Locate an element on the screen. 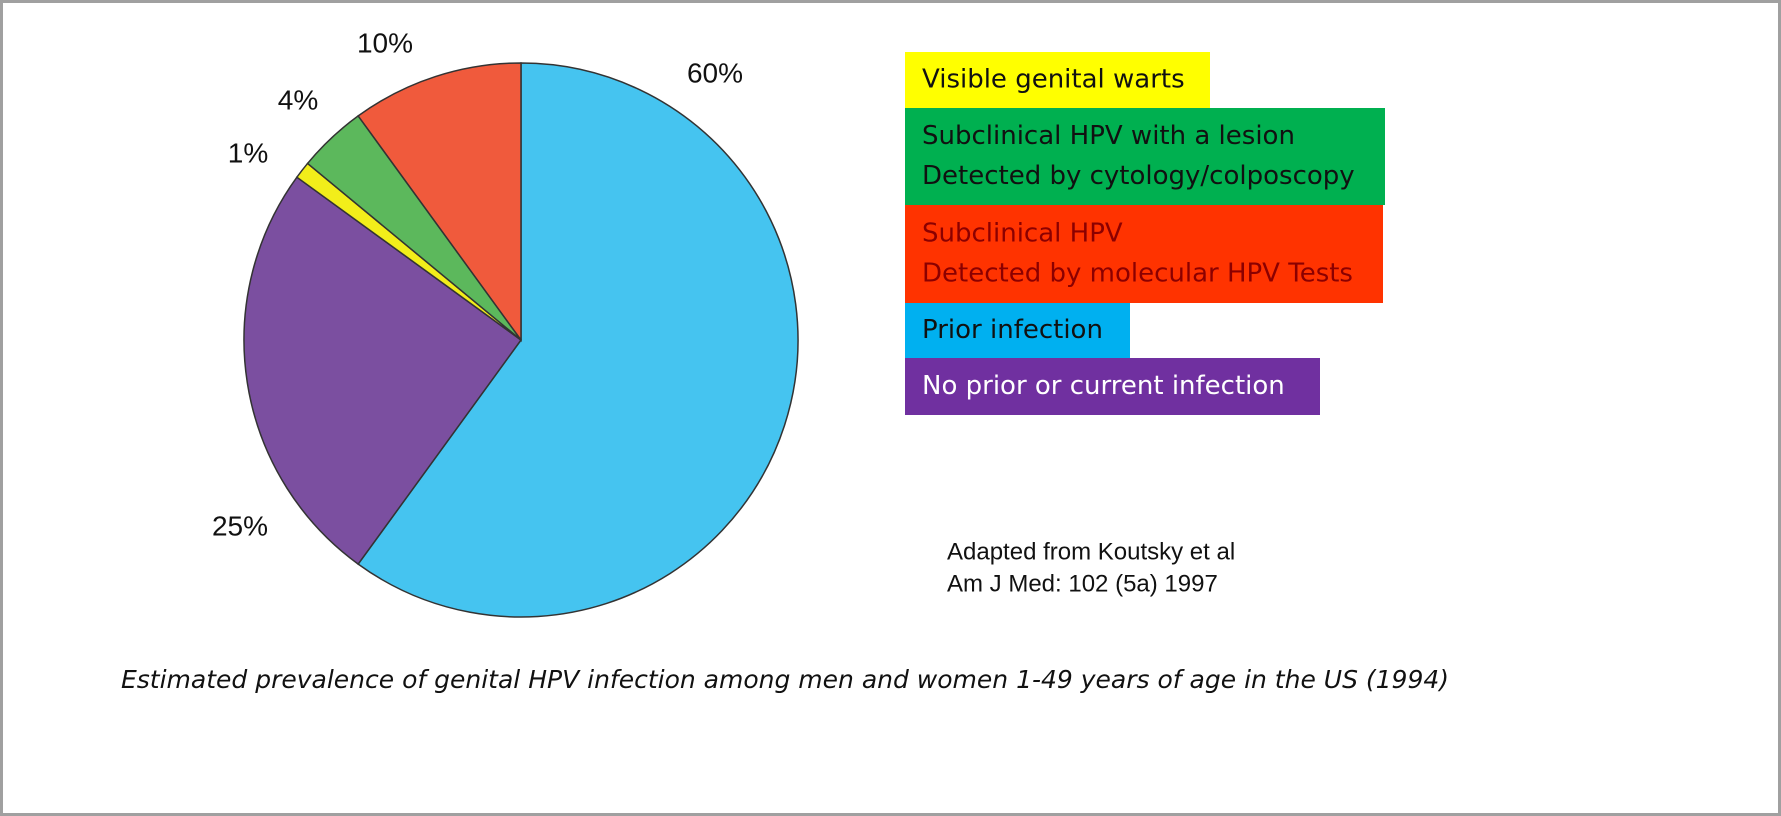 This screenshot has width=1781, height=816. value-label: 1% is located at coordinates (248, 152).